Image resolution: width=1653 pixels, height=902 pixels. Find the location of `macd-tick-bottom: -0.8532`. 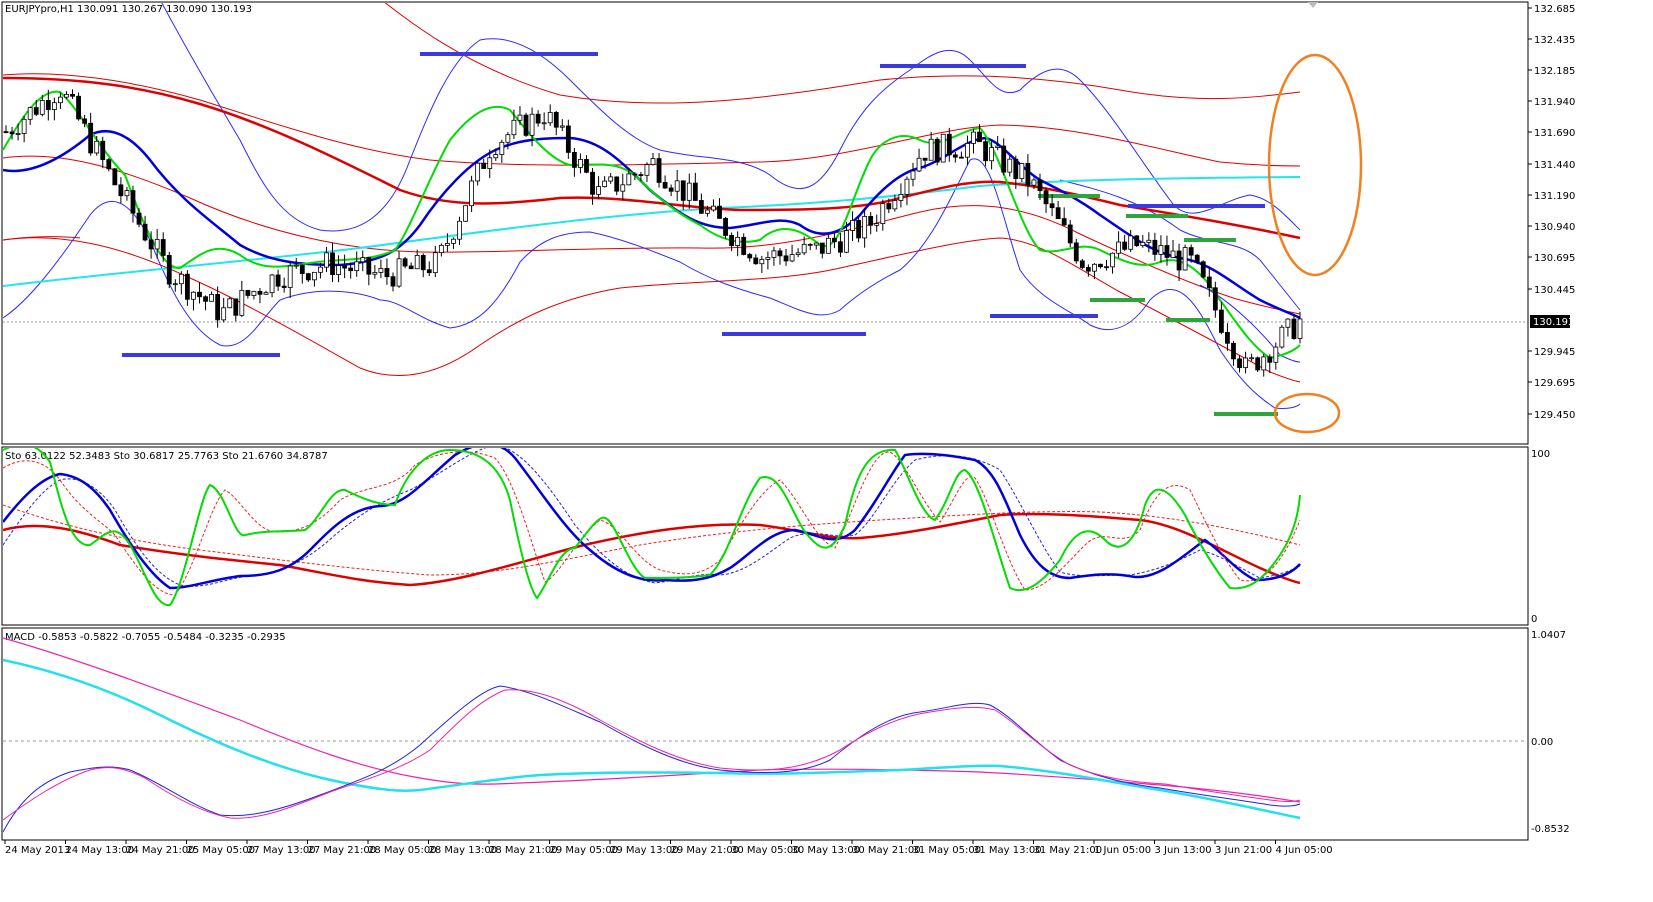

macd-tick-bottom: -0.8532 is located at coordinates (1550, 829).